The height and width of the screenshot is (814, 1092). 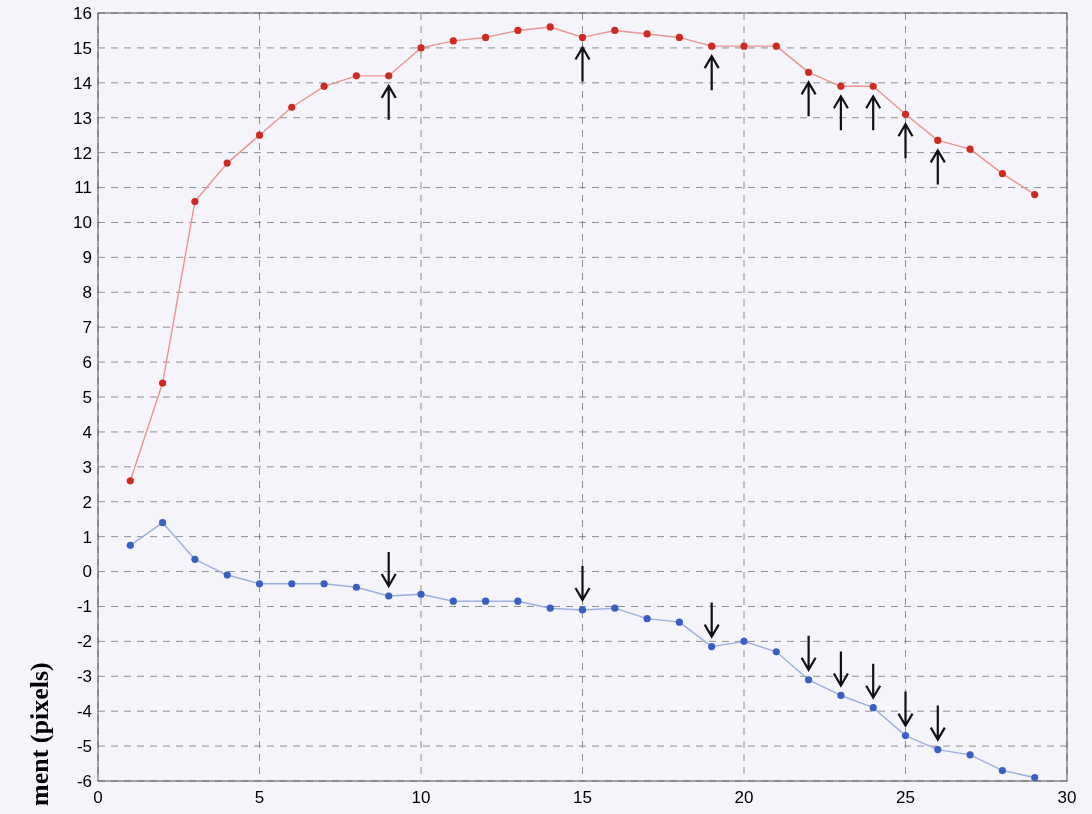 I want to click on y-tick-label: -6, so click(x=84, y=781).